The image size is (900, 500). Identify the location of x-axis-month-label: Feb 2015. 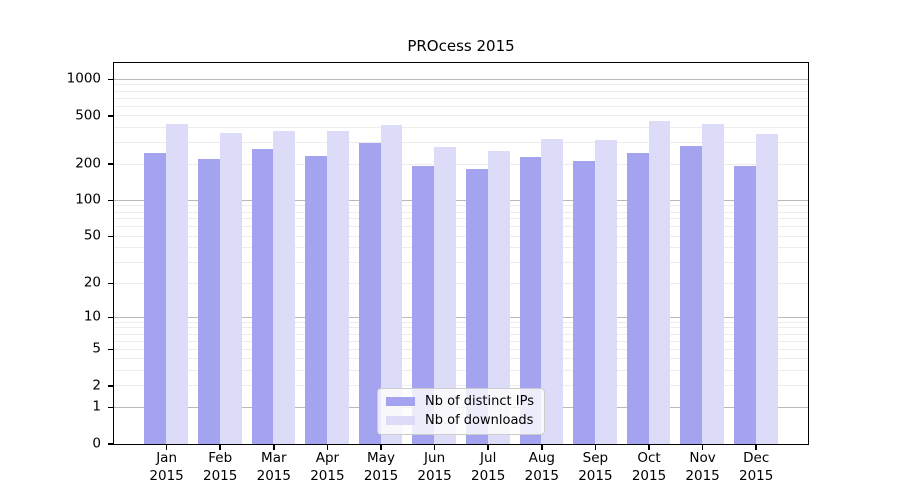
(220, 467).